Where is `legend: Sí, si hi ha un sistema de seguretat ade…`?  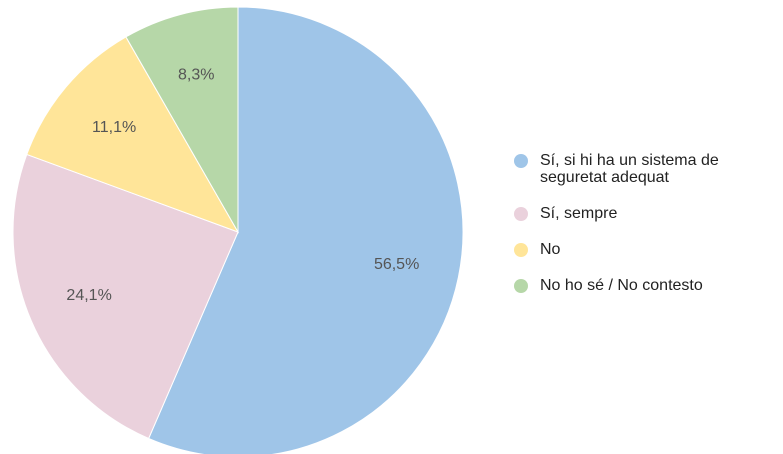
legend: Sí, si hi ha un sistema de seguretat ade… is located at coordinates (635, 232).